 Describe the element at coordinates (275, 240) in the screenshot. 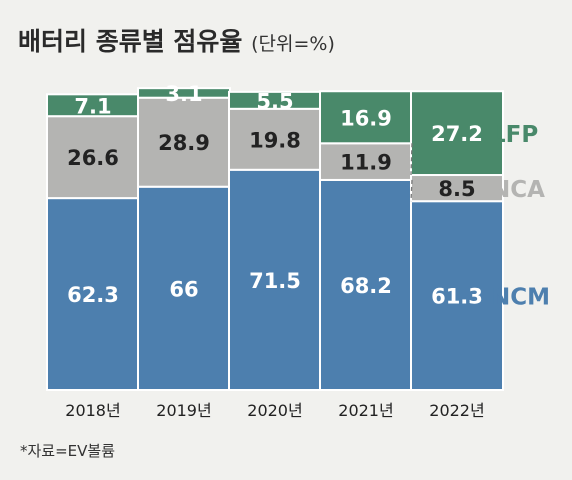

I see `bar-group-2020년: 71.5 19.8 5.5` at that location.